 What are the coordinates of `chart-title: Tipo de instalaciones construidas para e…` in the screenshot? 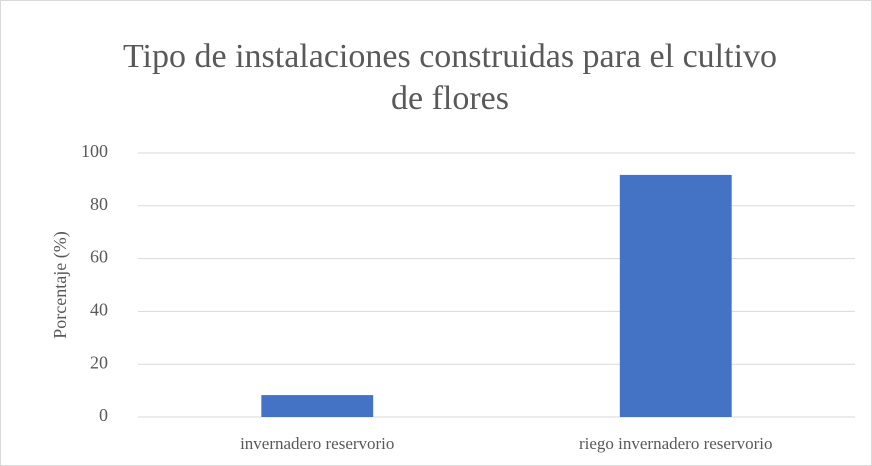 It's located at (450, 77).